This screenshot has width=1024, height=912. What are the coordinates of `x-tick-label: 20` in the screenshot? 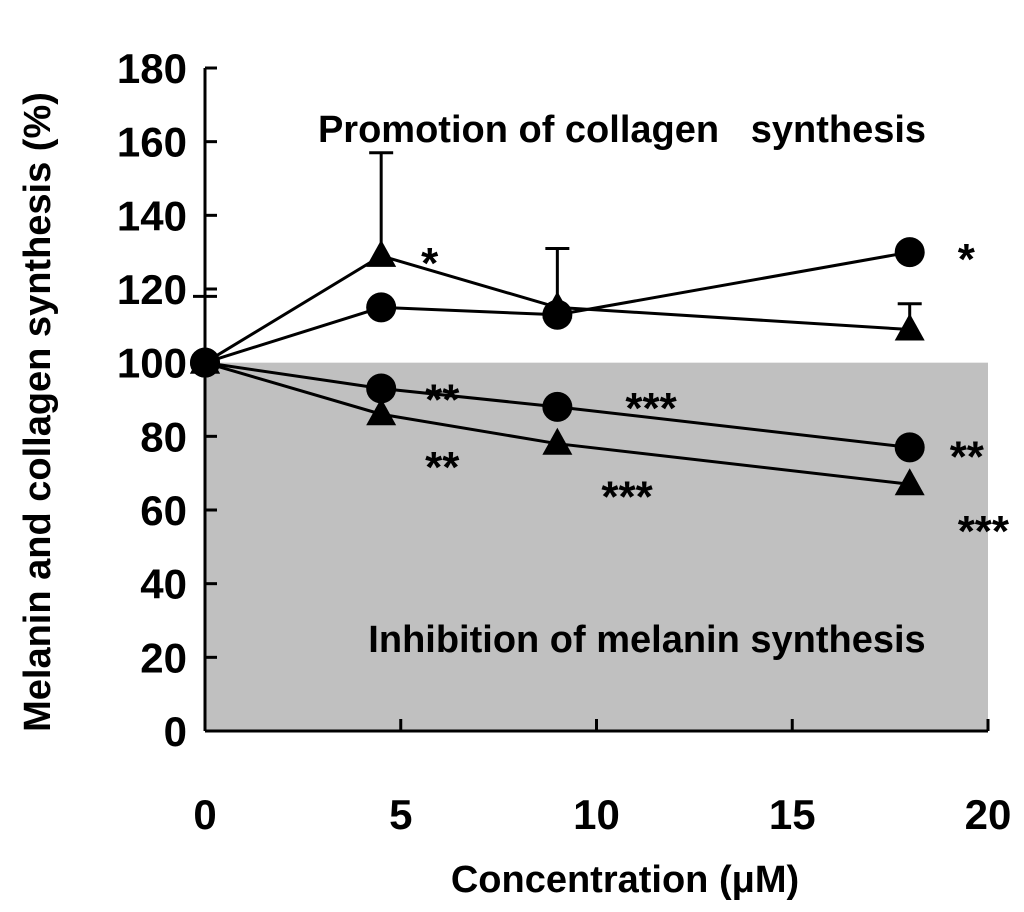 It's located at (988, 814).